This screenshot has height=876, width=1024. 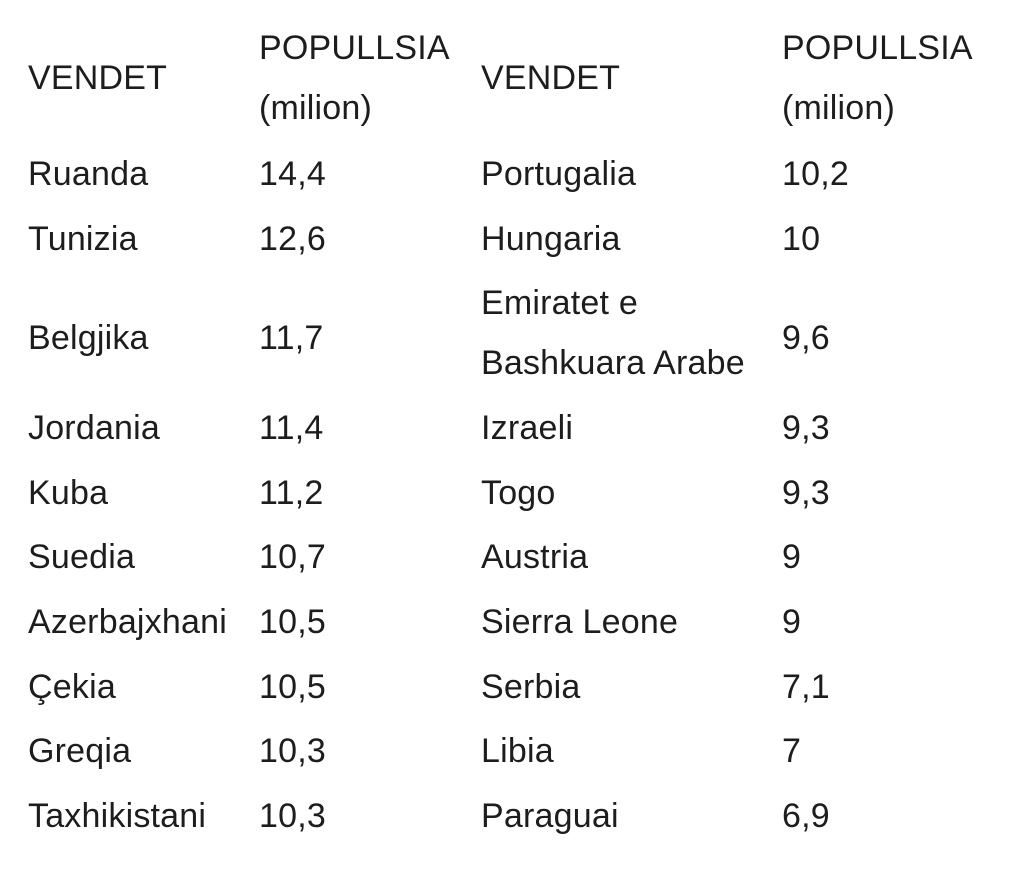 What do you see at coordinates (72, 687) in the screenshot?
I see `country-cell: Çekia` at bounding box center [72, 687].